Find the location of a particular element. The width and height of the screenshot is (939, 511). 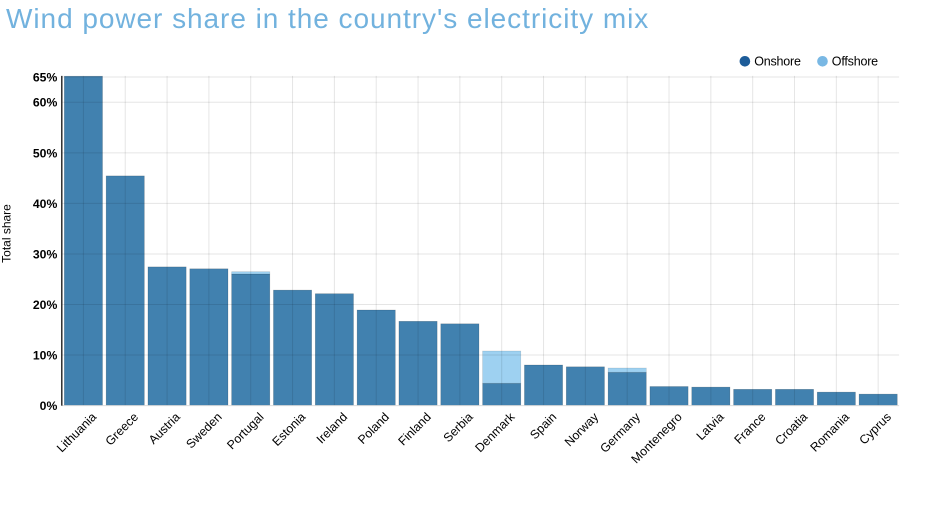

svg-text: Total share is located at coordinates (7, 233).